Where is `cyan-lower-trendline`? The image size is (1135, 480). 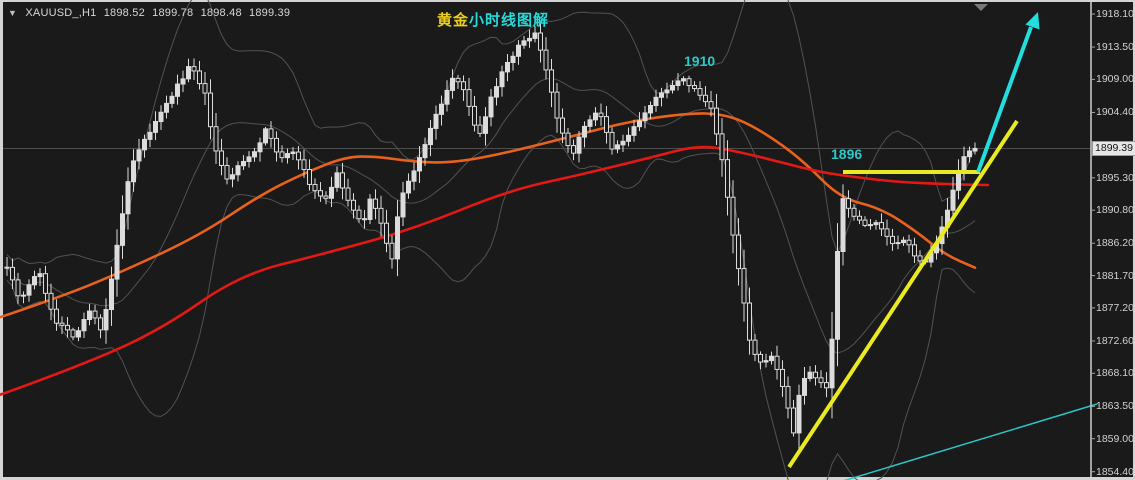
cyan-lower-trendline is located at coordinates (970, 441).